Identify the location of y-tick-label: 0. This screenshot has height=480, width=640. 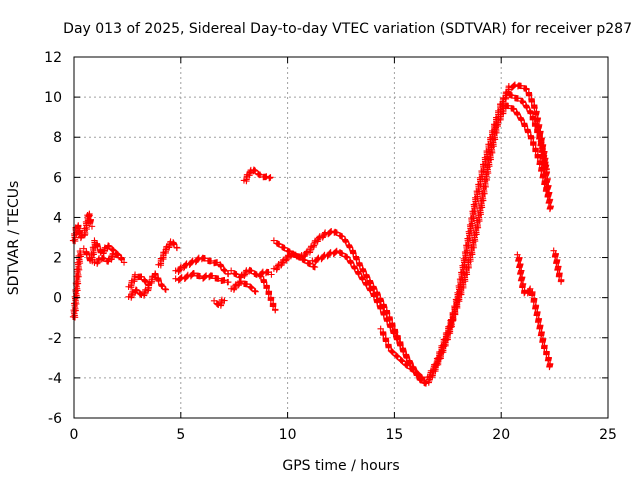
(57, 299).